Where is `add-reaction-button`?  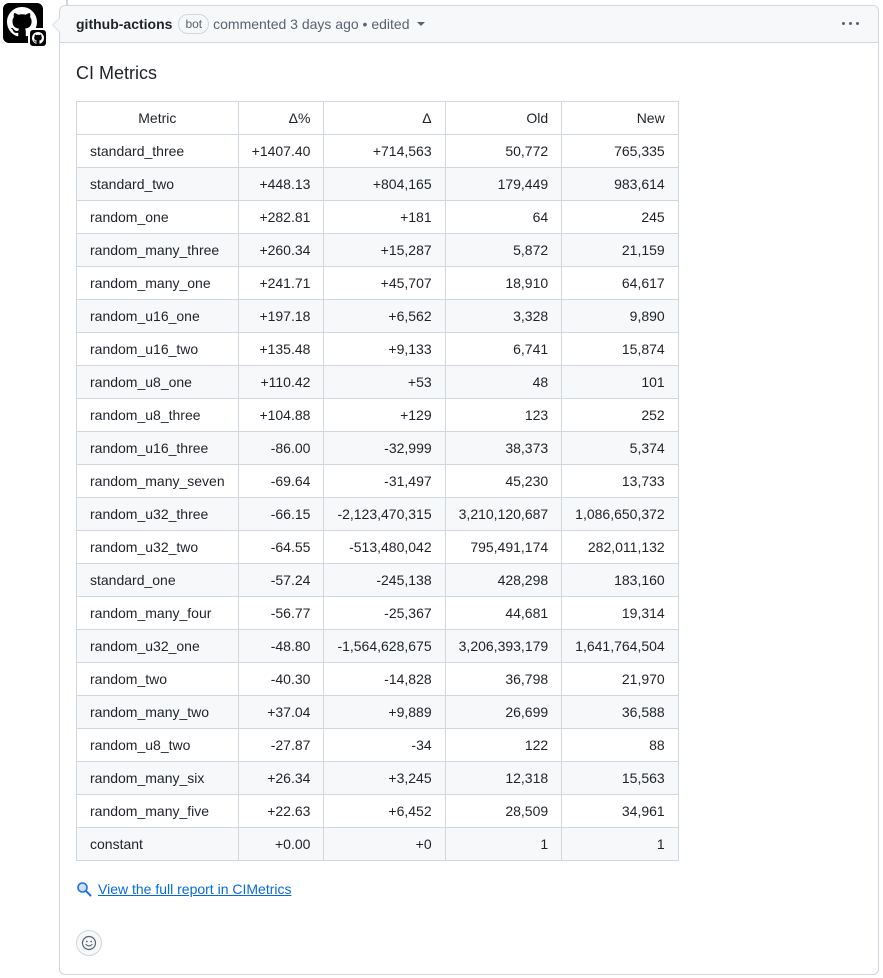
add-reaction-button is located at coordinates (89, 943).